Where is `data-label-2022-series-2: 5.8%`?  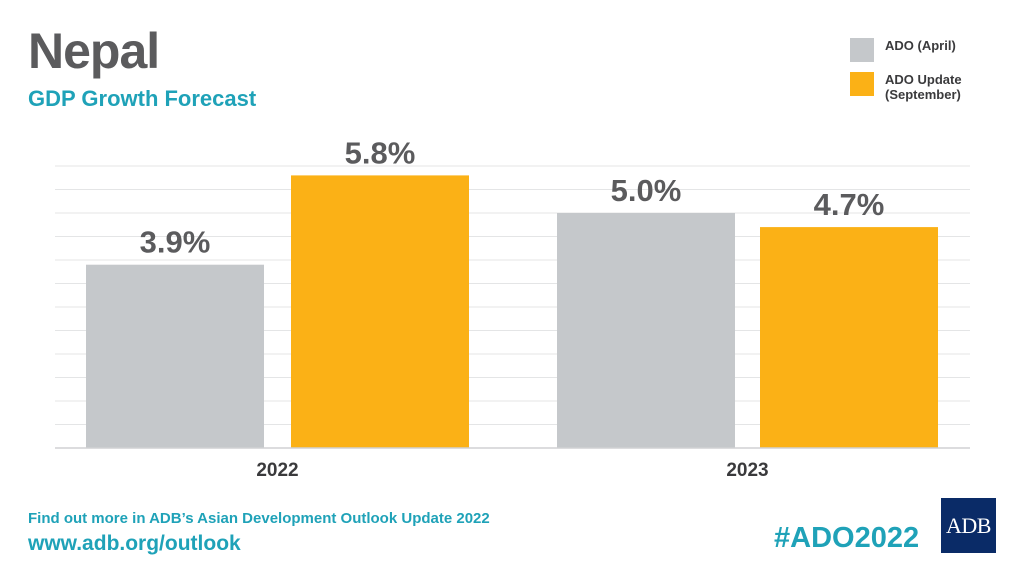 data-label-2022-series-2: 5.8% is located at coordinates (380, 152).